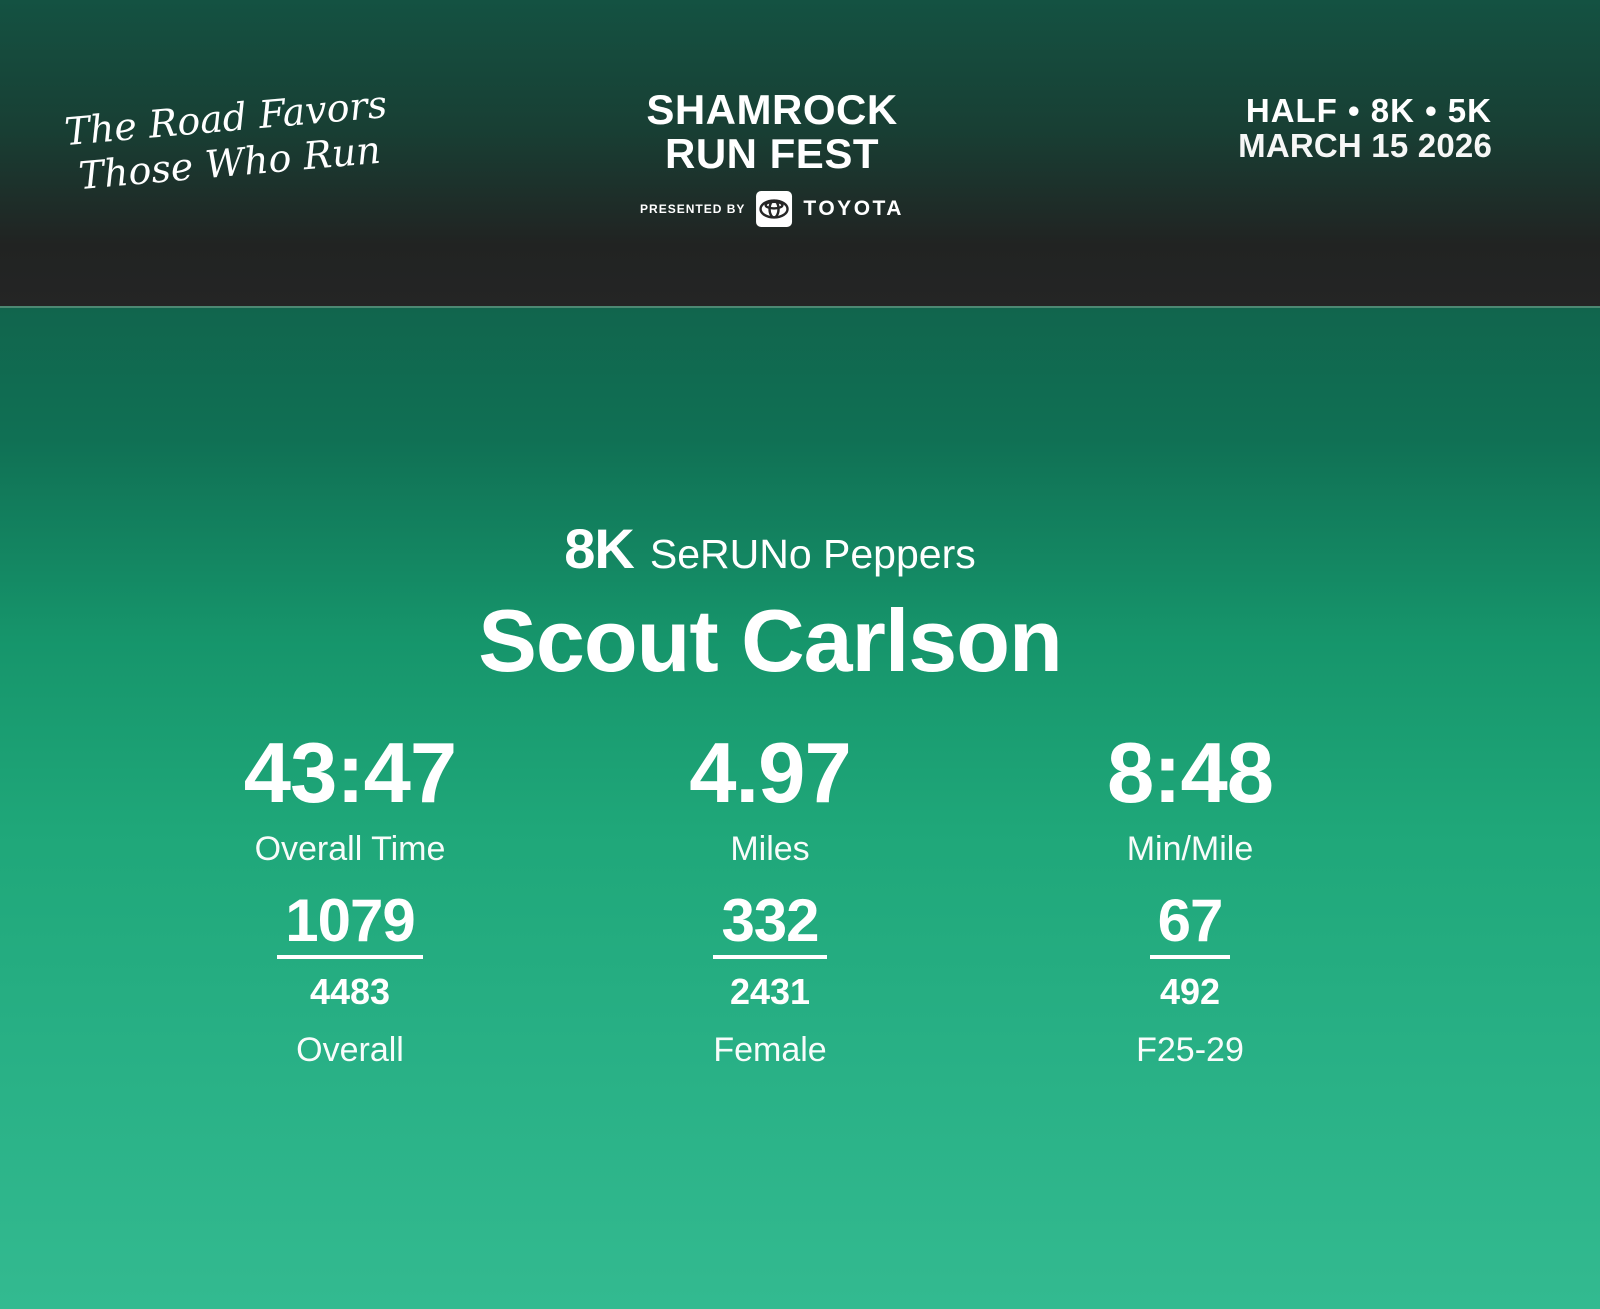  I want to click on race-distances: HALF • 8K • 5K, so click(1368, 110).